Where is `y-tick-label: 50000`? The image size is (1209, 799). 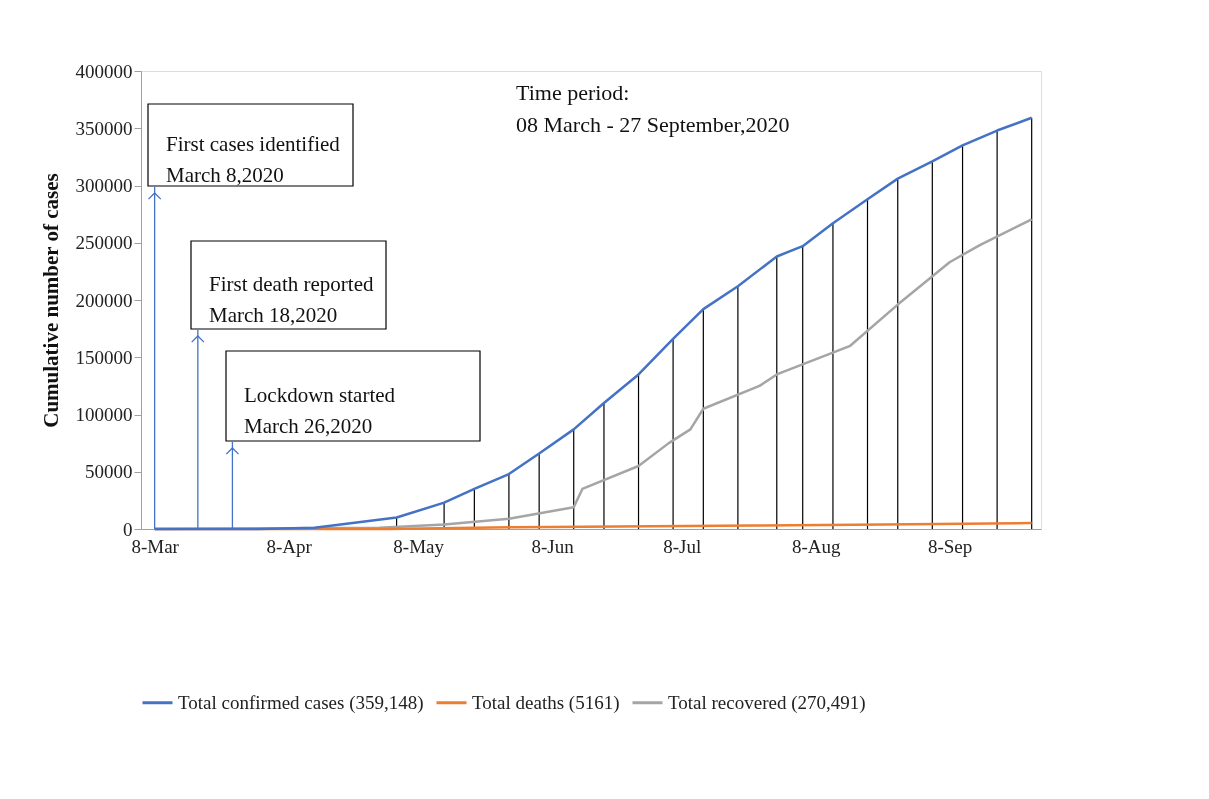
y-tick-label: 50000 is located at coordinates (109, 472).